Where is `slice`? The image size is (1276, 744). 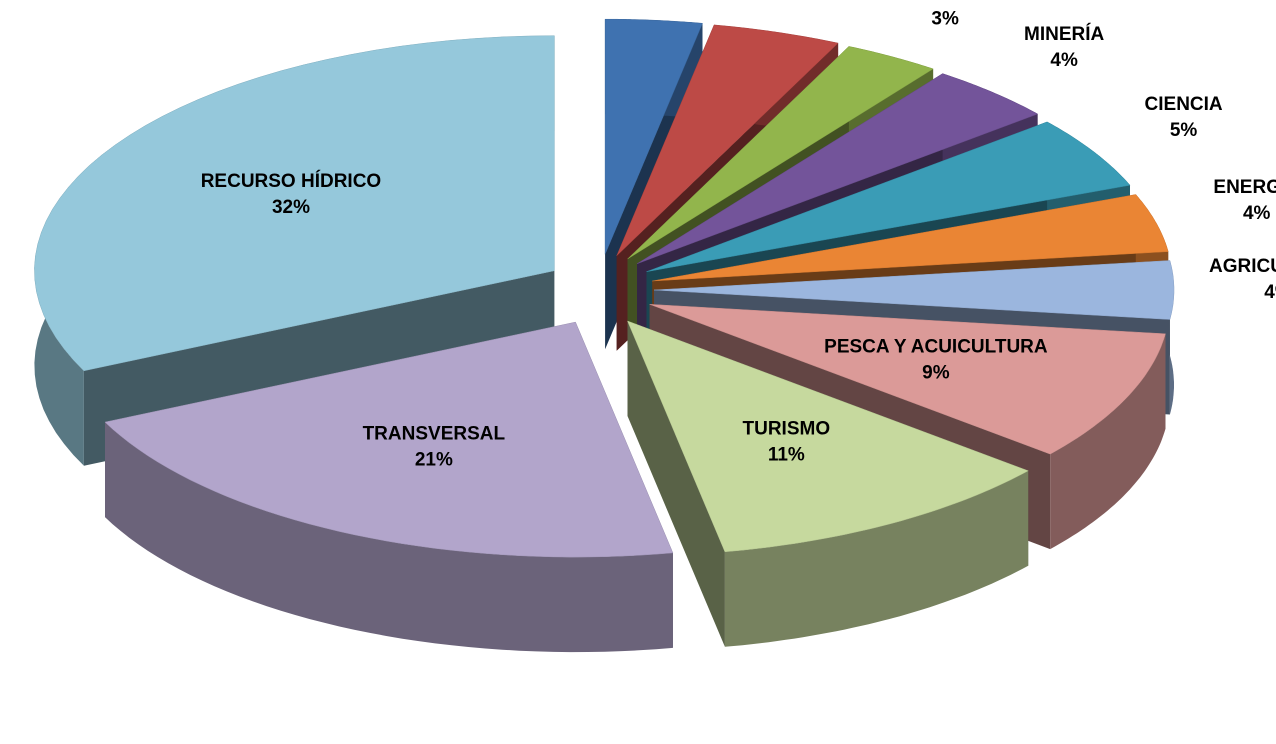 slice is located at coordinates (828, 483).